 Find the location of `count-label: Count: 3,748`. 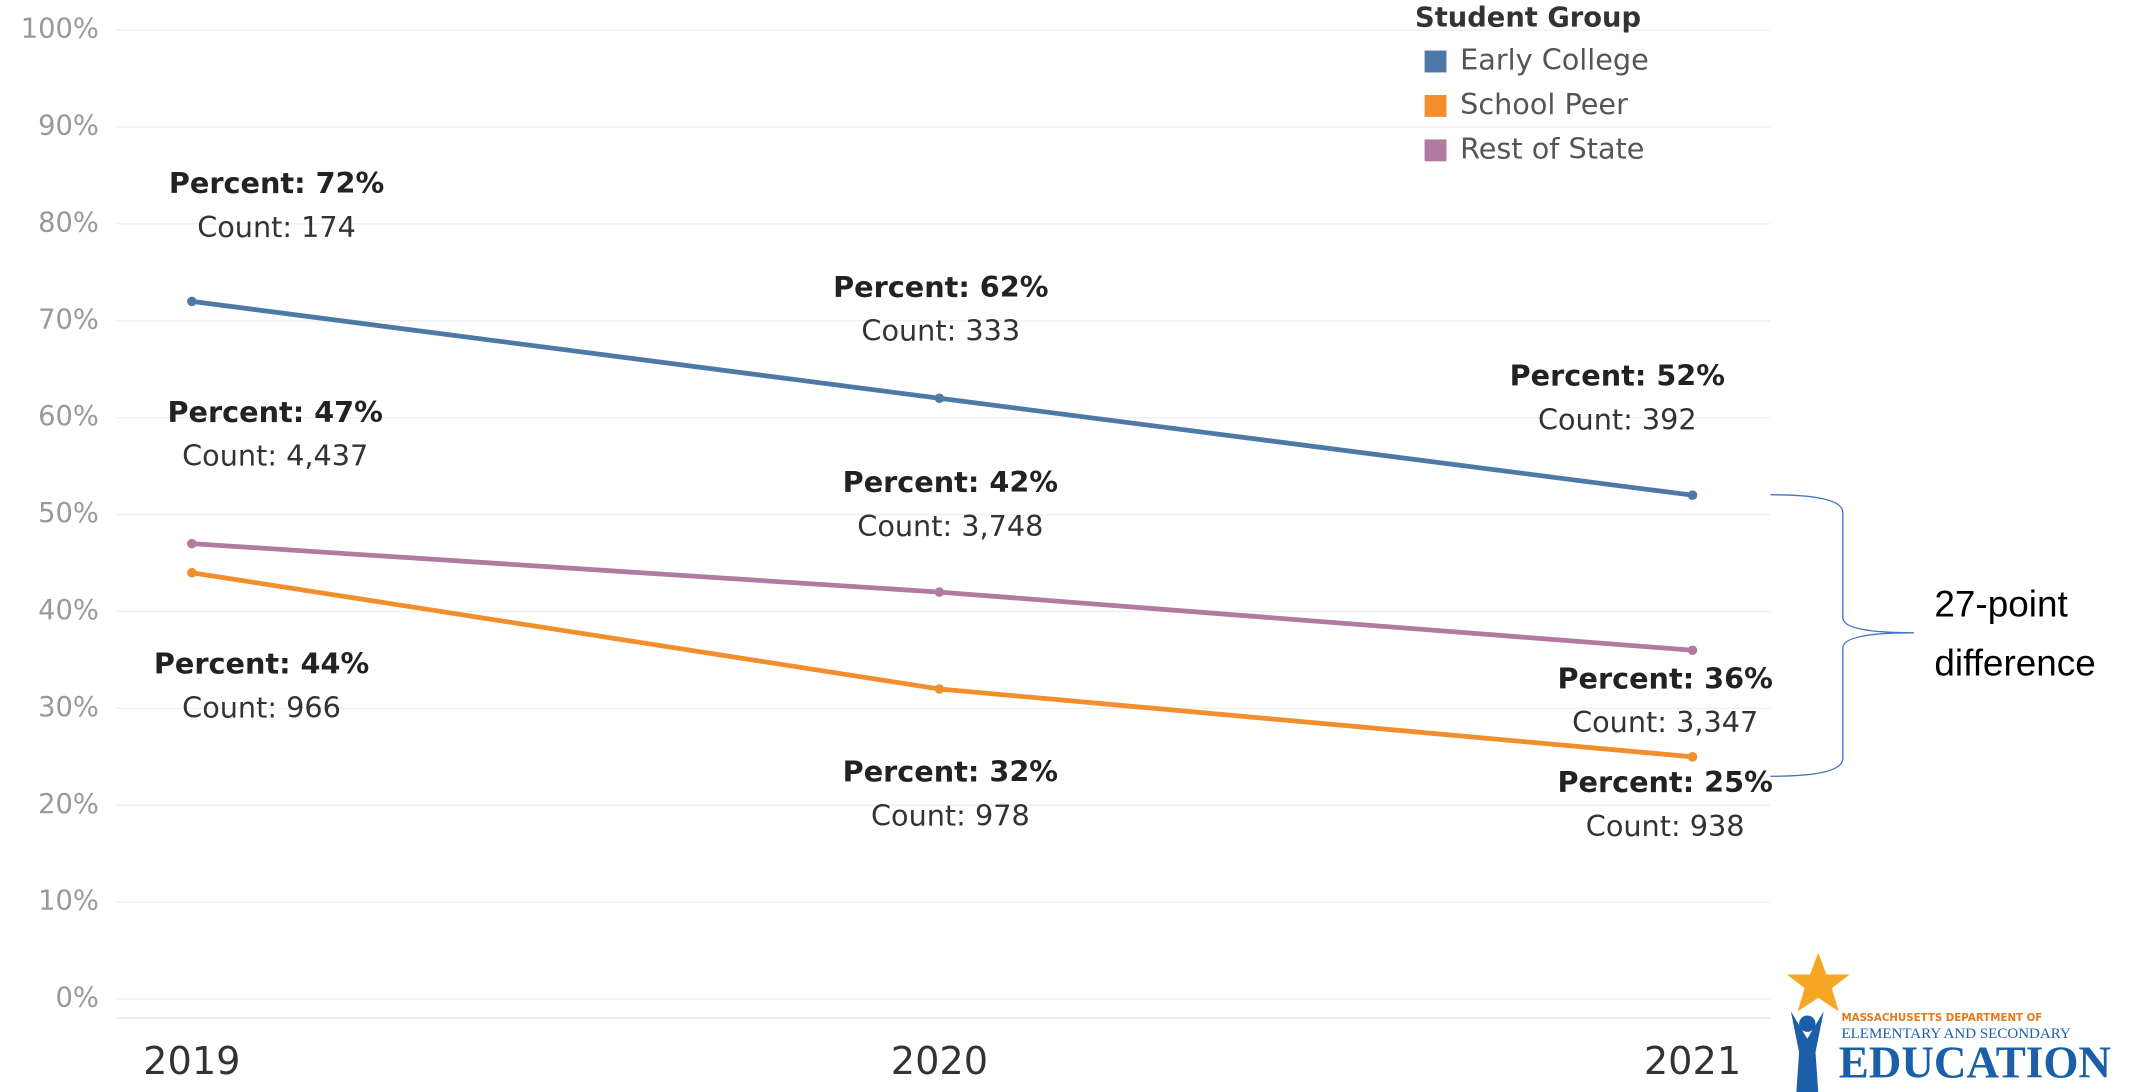

count-label: Count: 3,748 is located at coordinates (950, 526).